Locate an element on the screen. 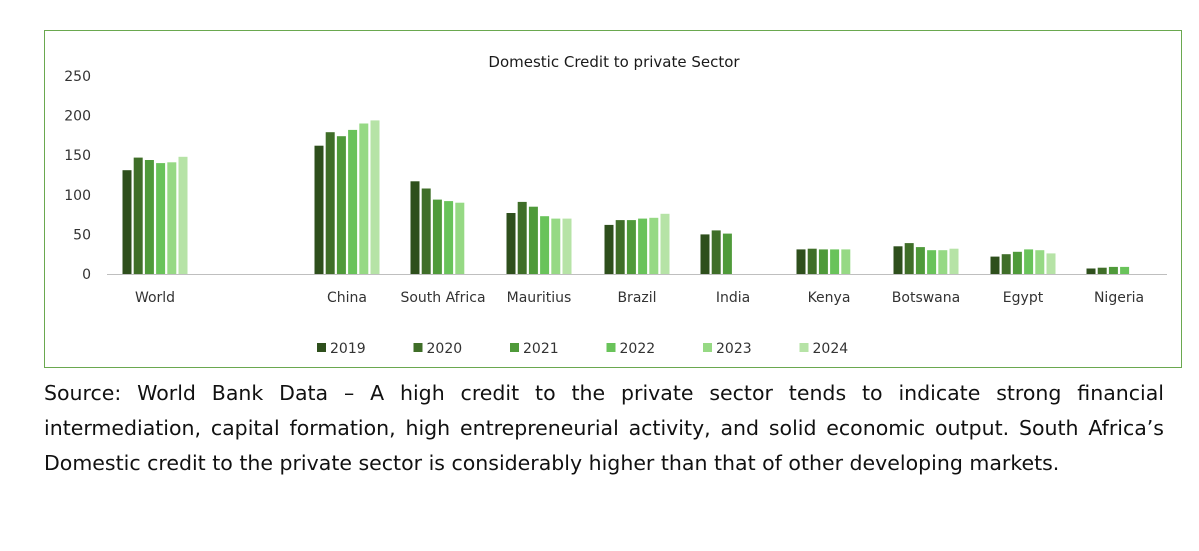 Image resolution: width=1199 pixels, height=551 pixels. bar-world-2023 is located at coordinates (172, 218).